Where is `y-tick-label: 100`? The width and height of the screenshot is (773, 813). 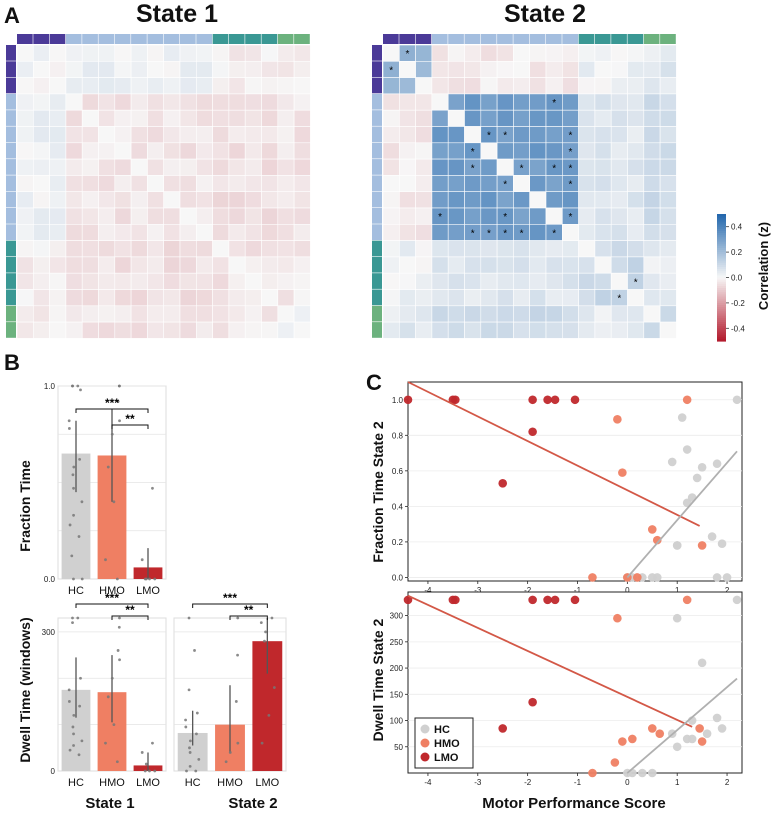
y-tick-label: 100 is located at coordinates (397, 721).